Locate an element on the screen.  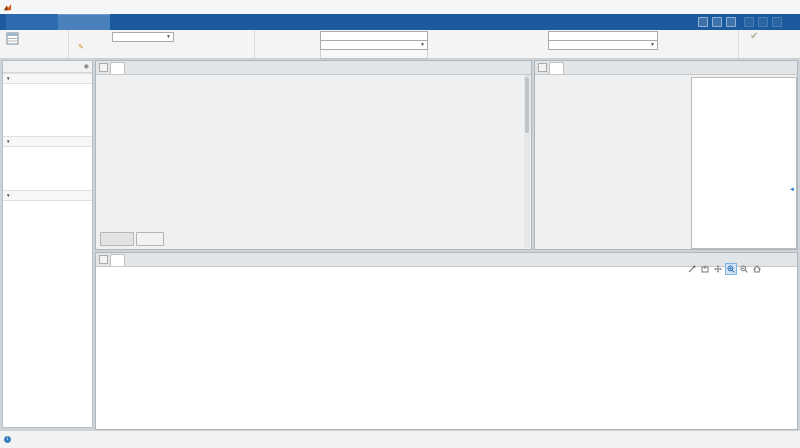
feature-ranking-panel: ◄ is located at coordinates (666, 155).